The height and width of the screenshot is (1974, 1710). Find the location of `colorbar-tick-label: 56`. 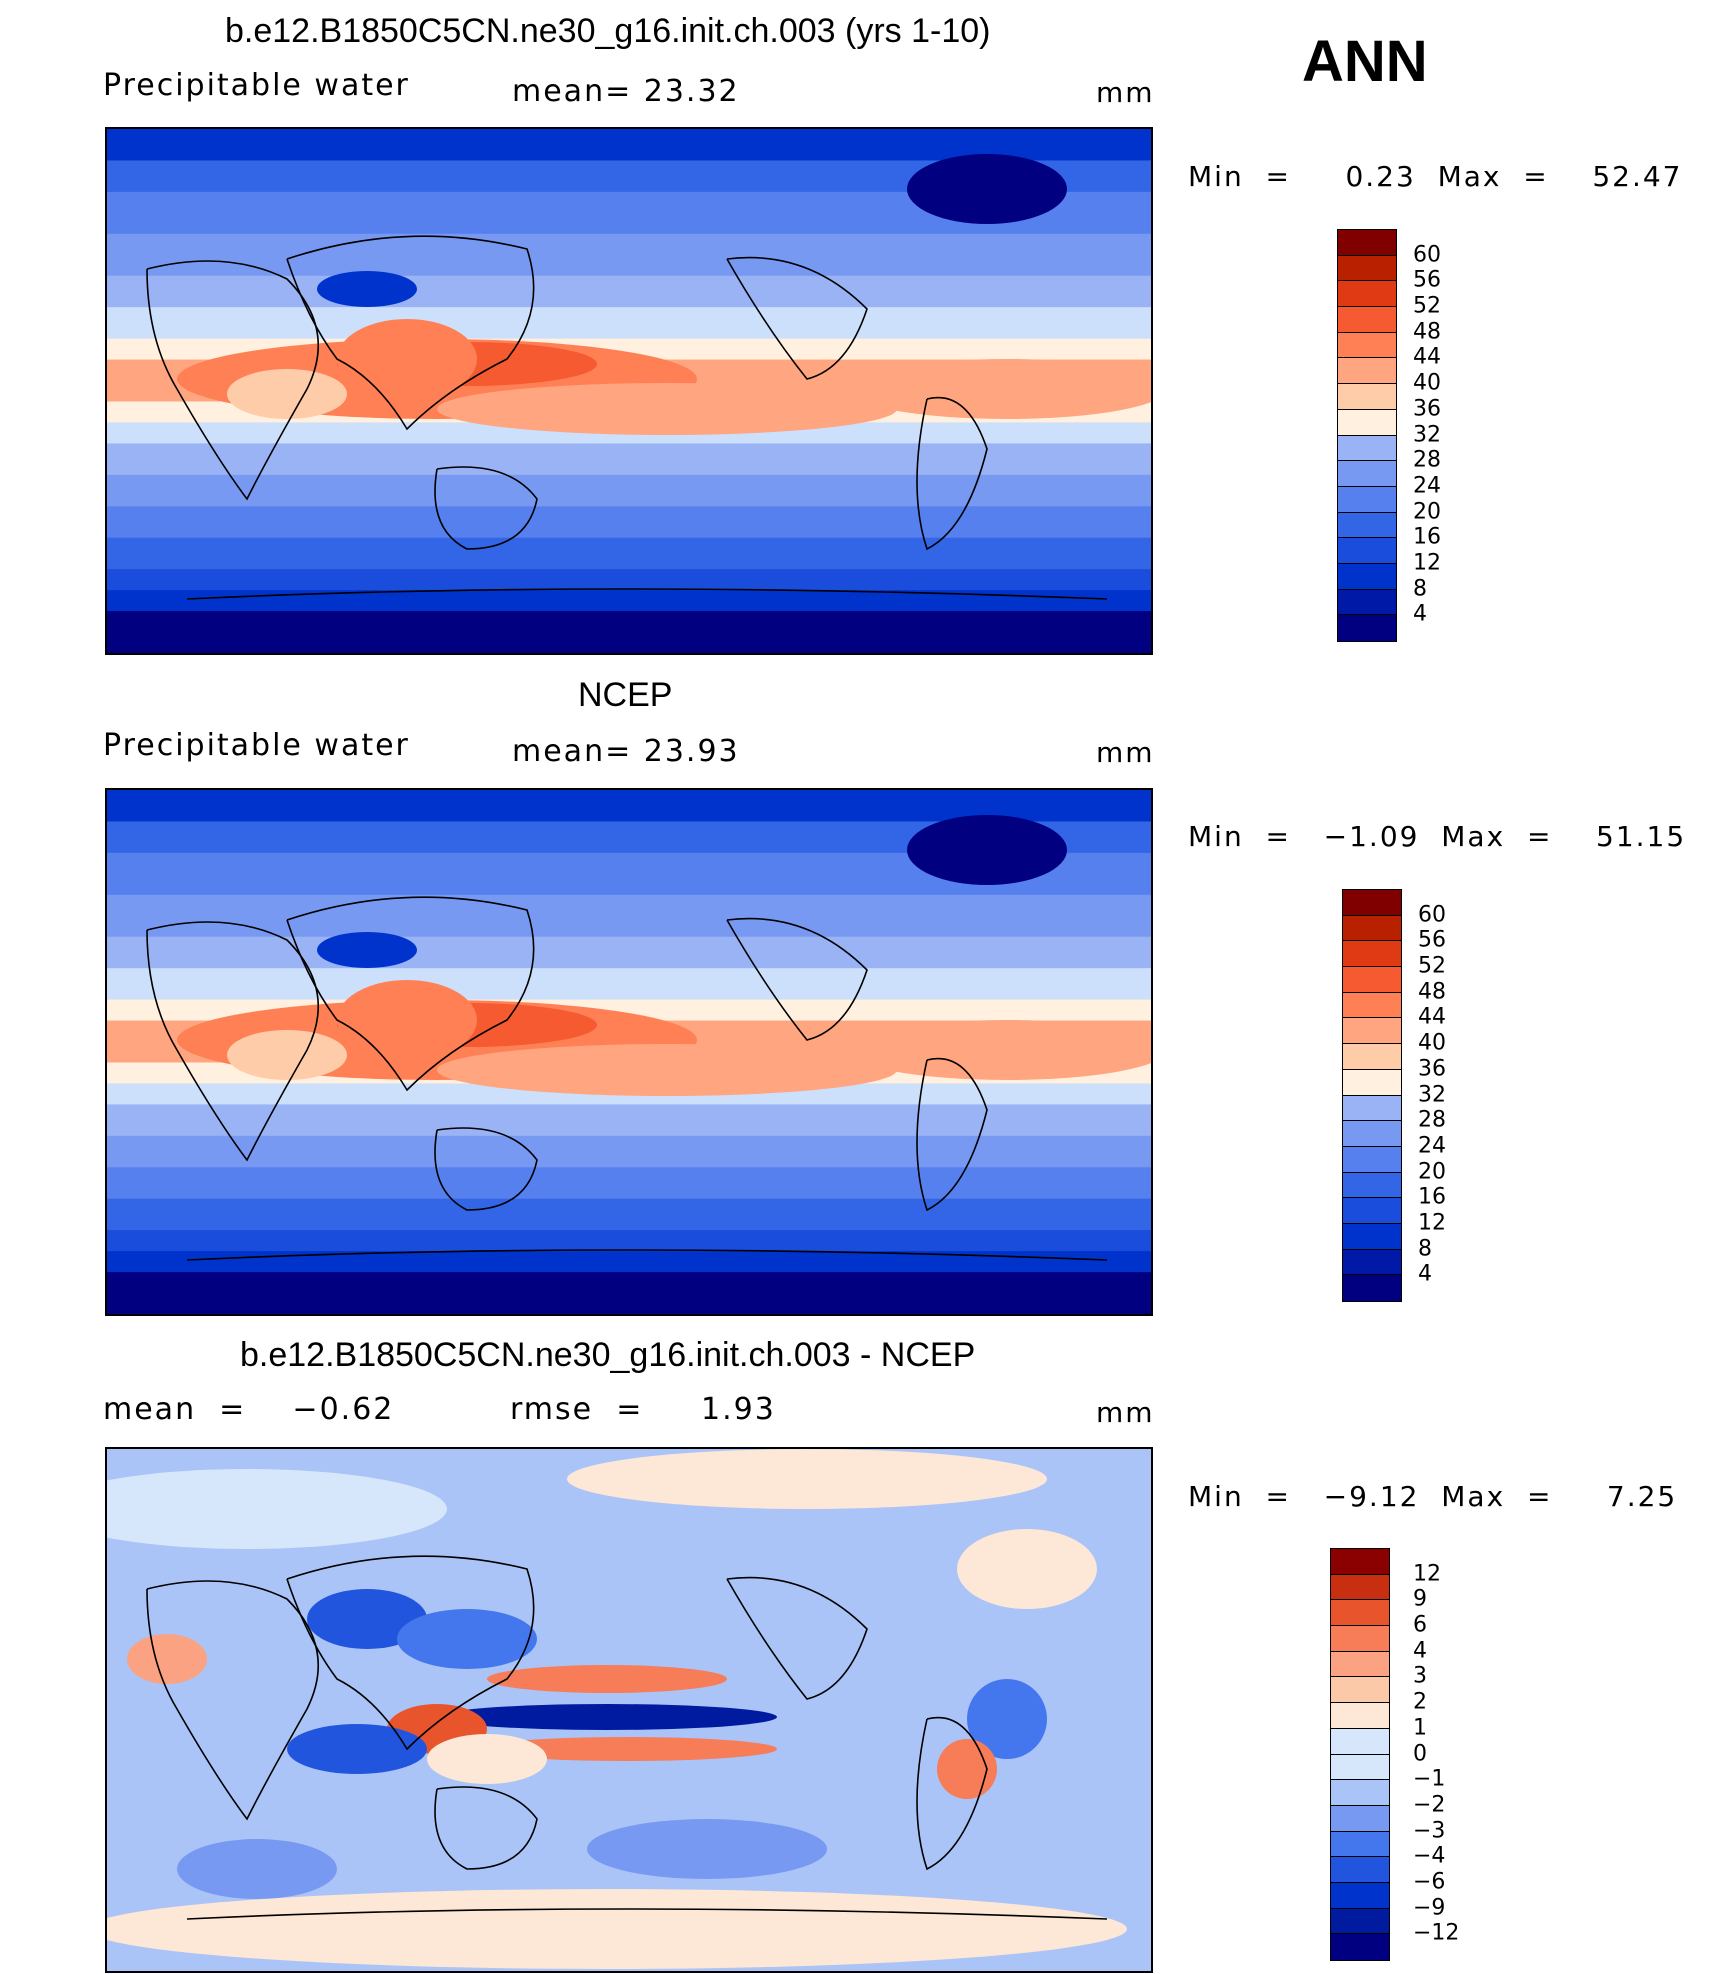

colorbar-tick-label: 56 is located at coordinates (1427, 280).